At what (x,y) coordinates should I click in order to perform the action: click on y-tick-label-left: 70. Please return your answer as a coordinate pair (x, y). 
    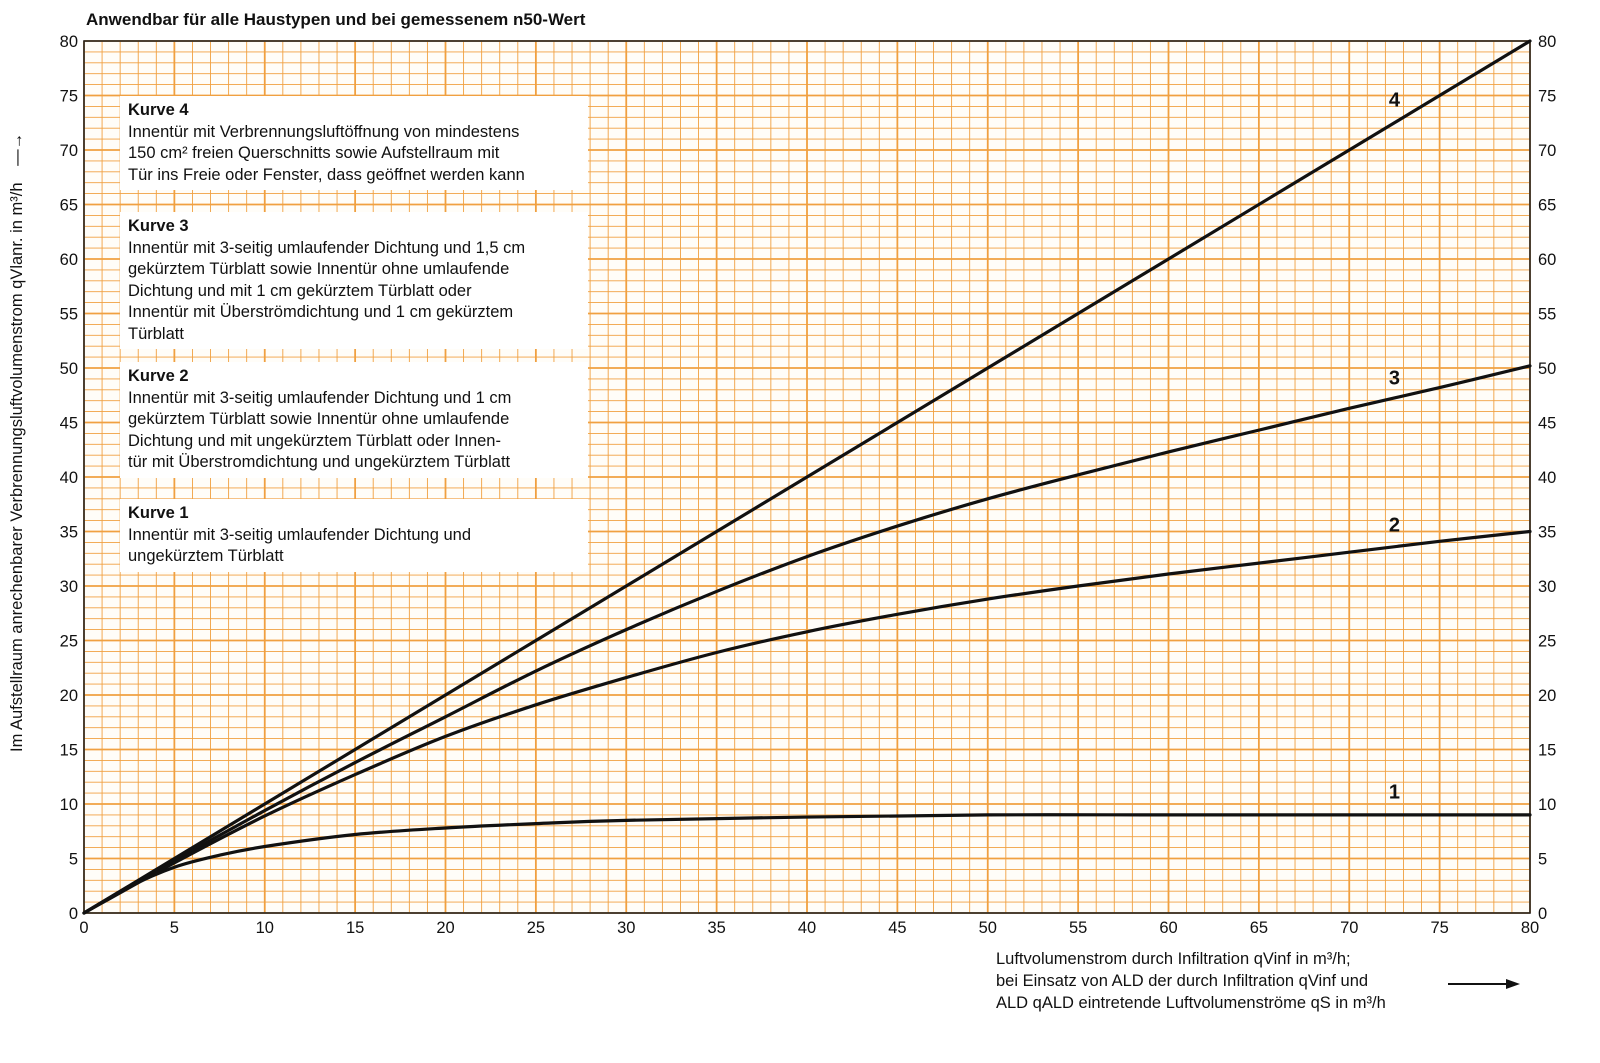
    Looking at the image, I should click on (69, 151).